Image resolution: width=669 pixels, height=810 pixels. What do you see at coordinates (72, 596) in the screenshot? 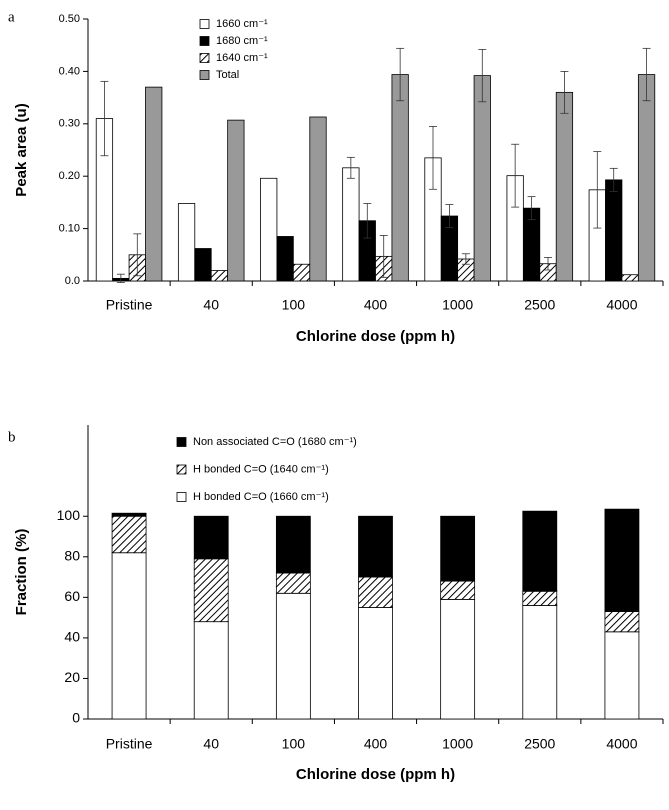
I see `y-tick-label: 60` at bounding box center [72, 596].